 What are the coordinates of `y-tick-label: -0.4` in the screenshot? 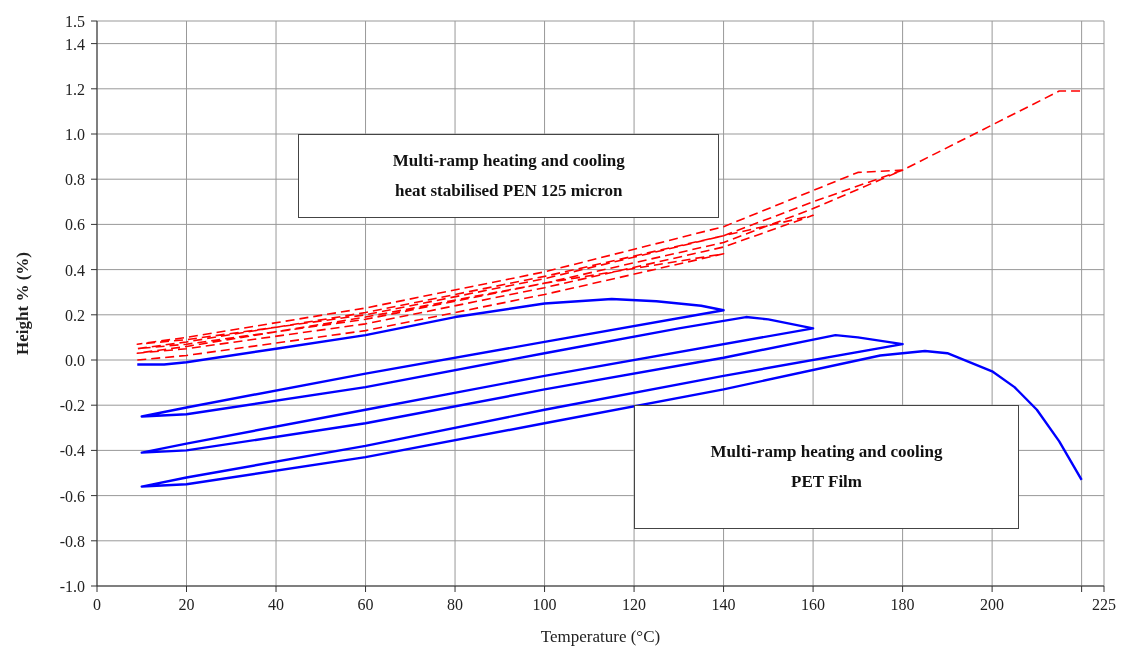 It's located at (72, 451).